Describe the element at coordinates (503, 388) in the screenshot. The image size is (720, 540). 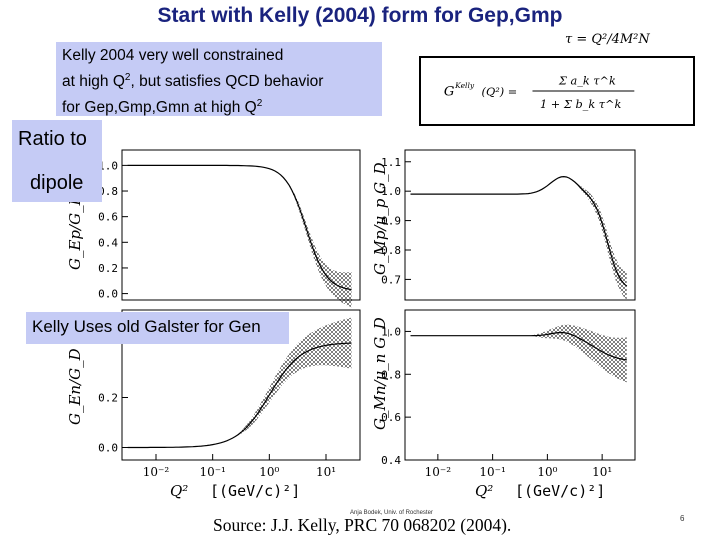
I see `panel-gmn: G_Mn/μ_n G_D 1.0 0.8 0.6 0.4` at that location.